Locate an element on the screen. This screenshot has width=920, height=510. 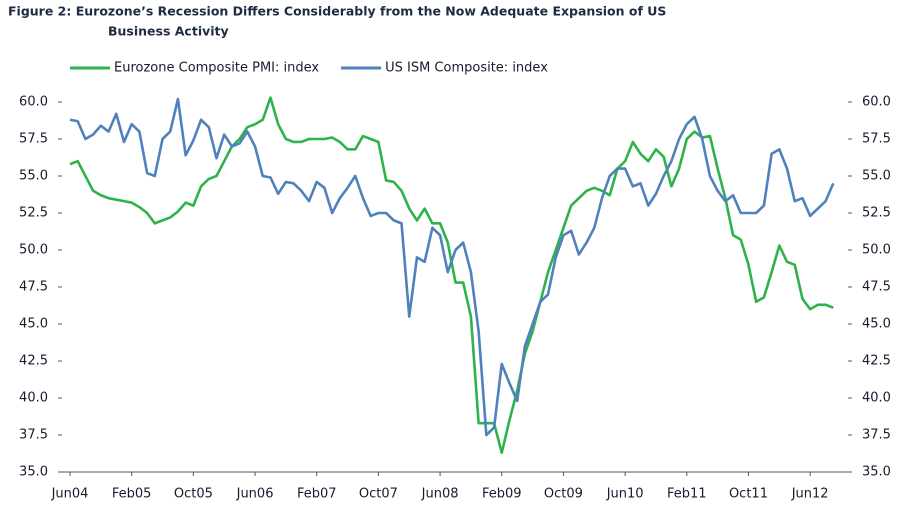
y-tick-label: 52.5 is located at coordinates (33, 213).